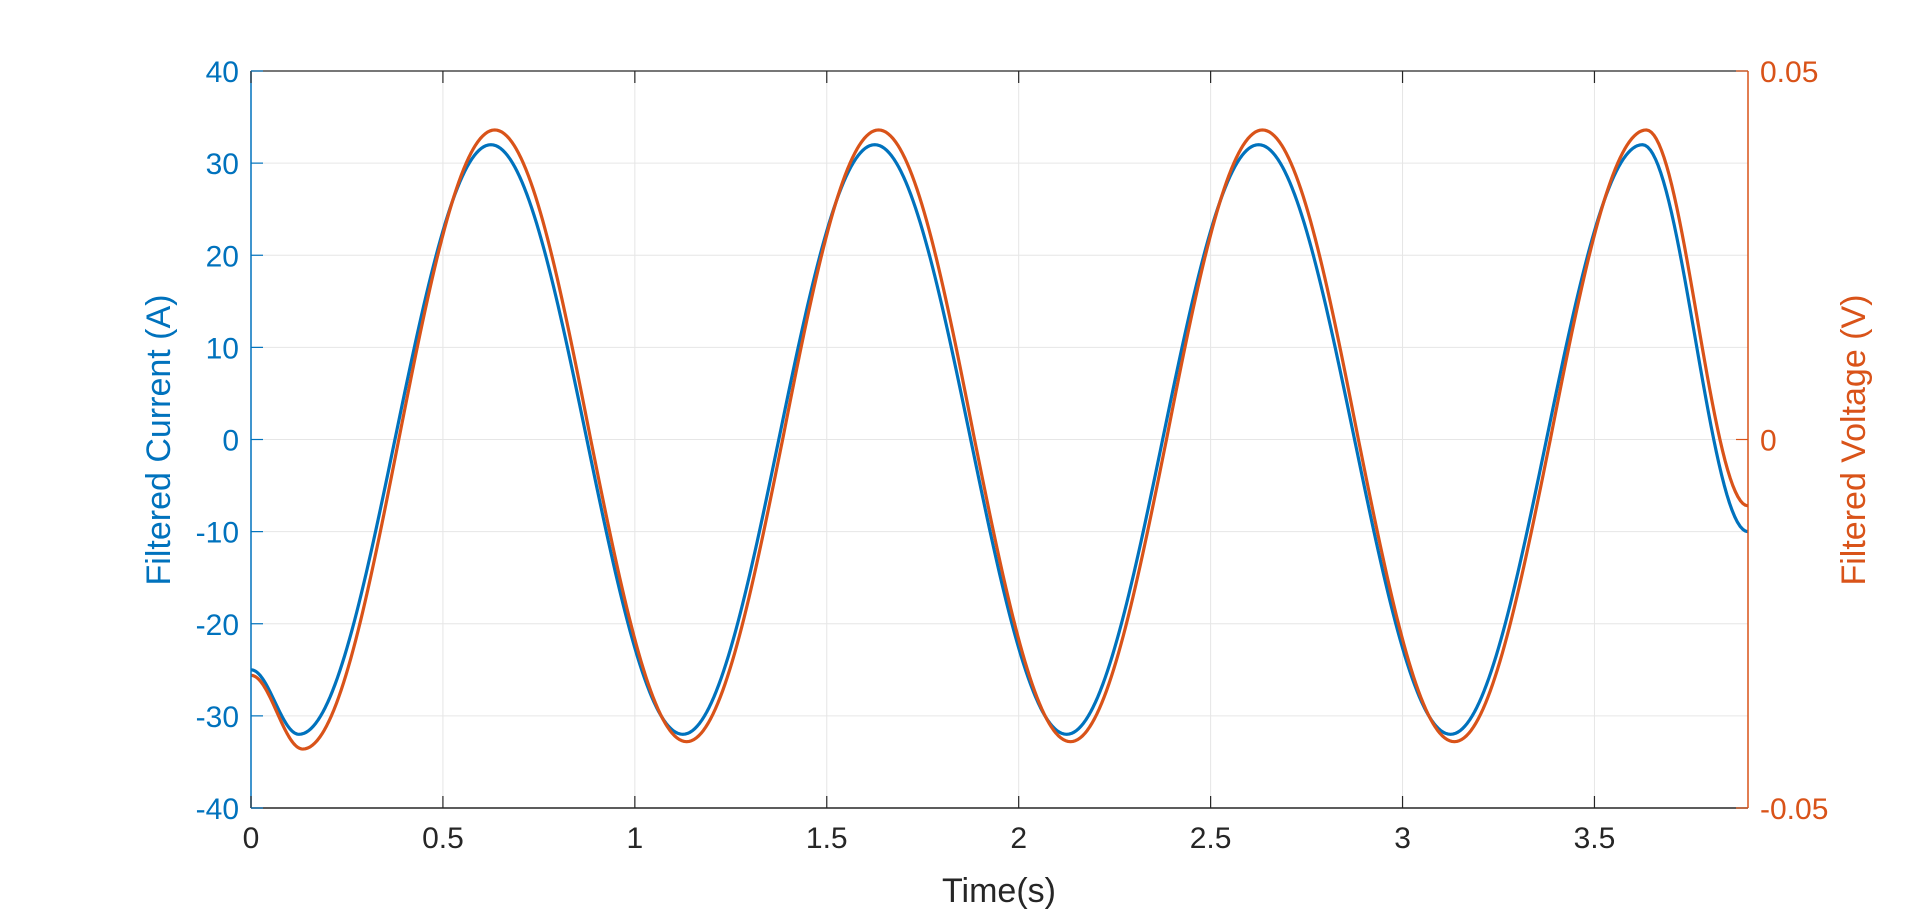  Describe the element at coordinates (222, 164) in the screenshot. I see `left-y-tick-label: 30` at that location.